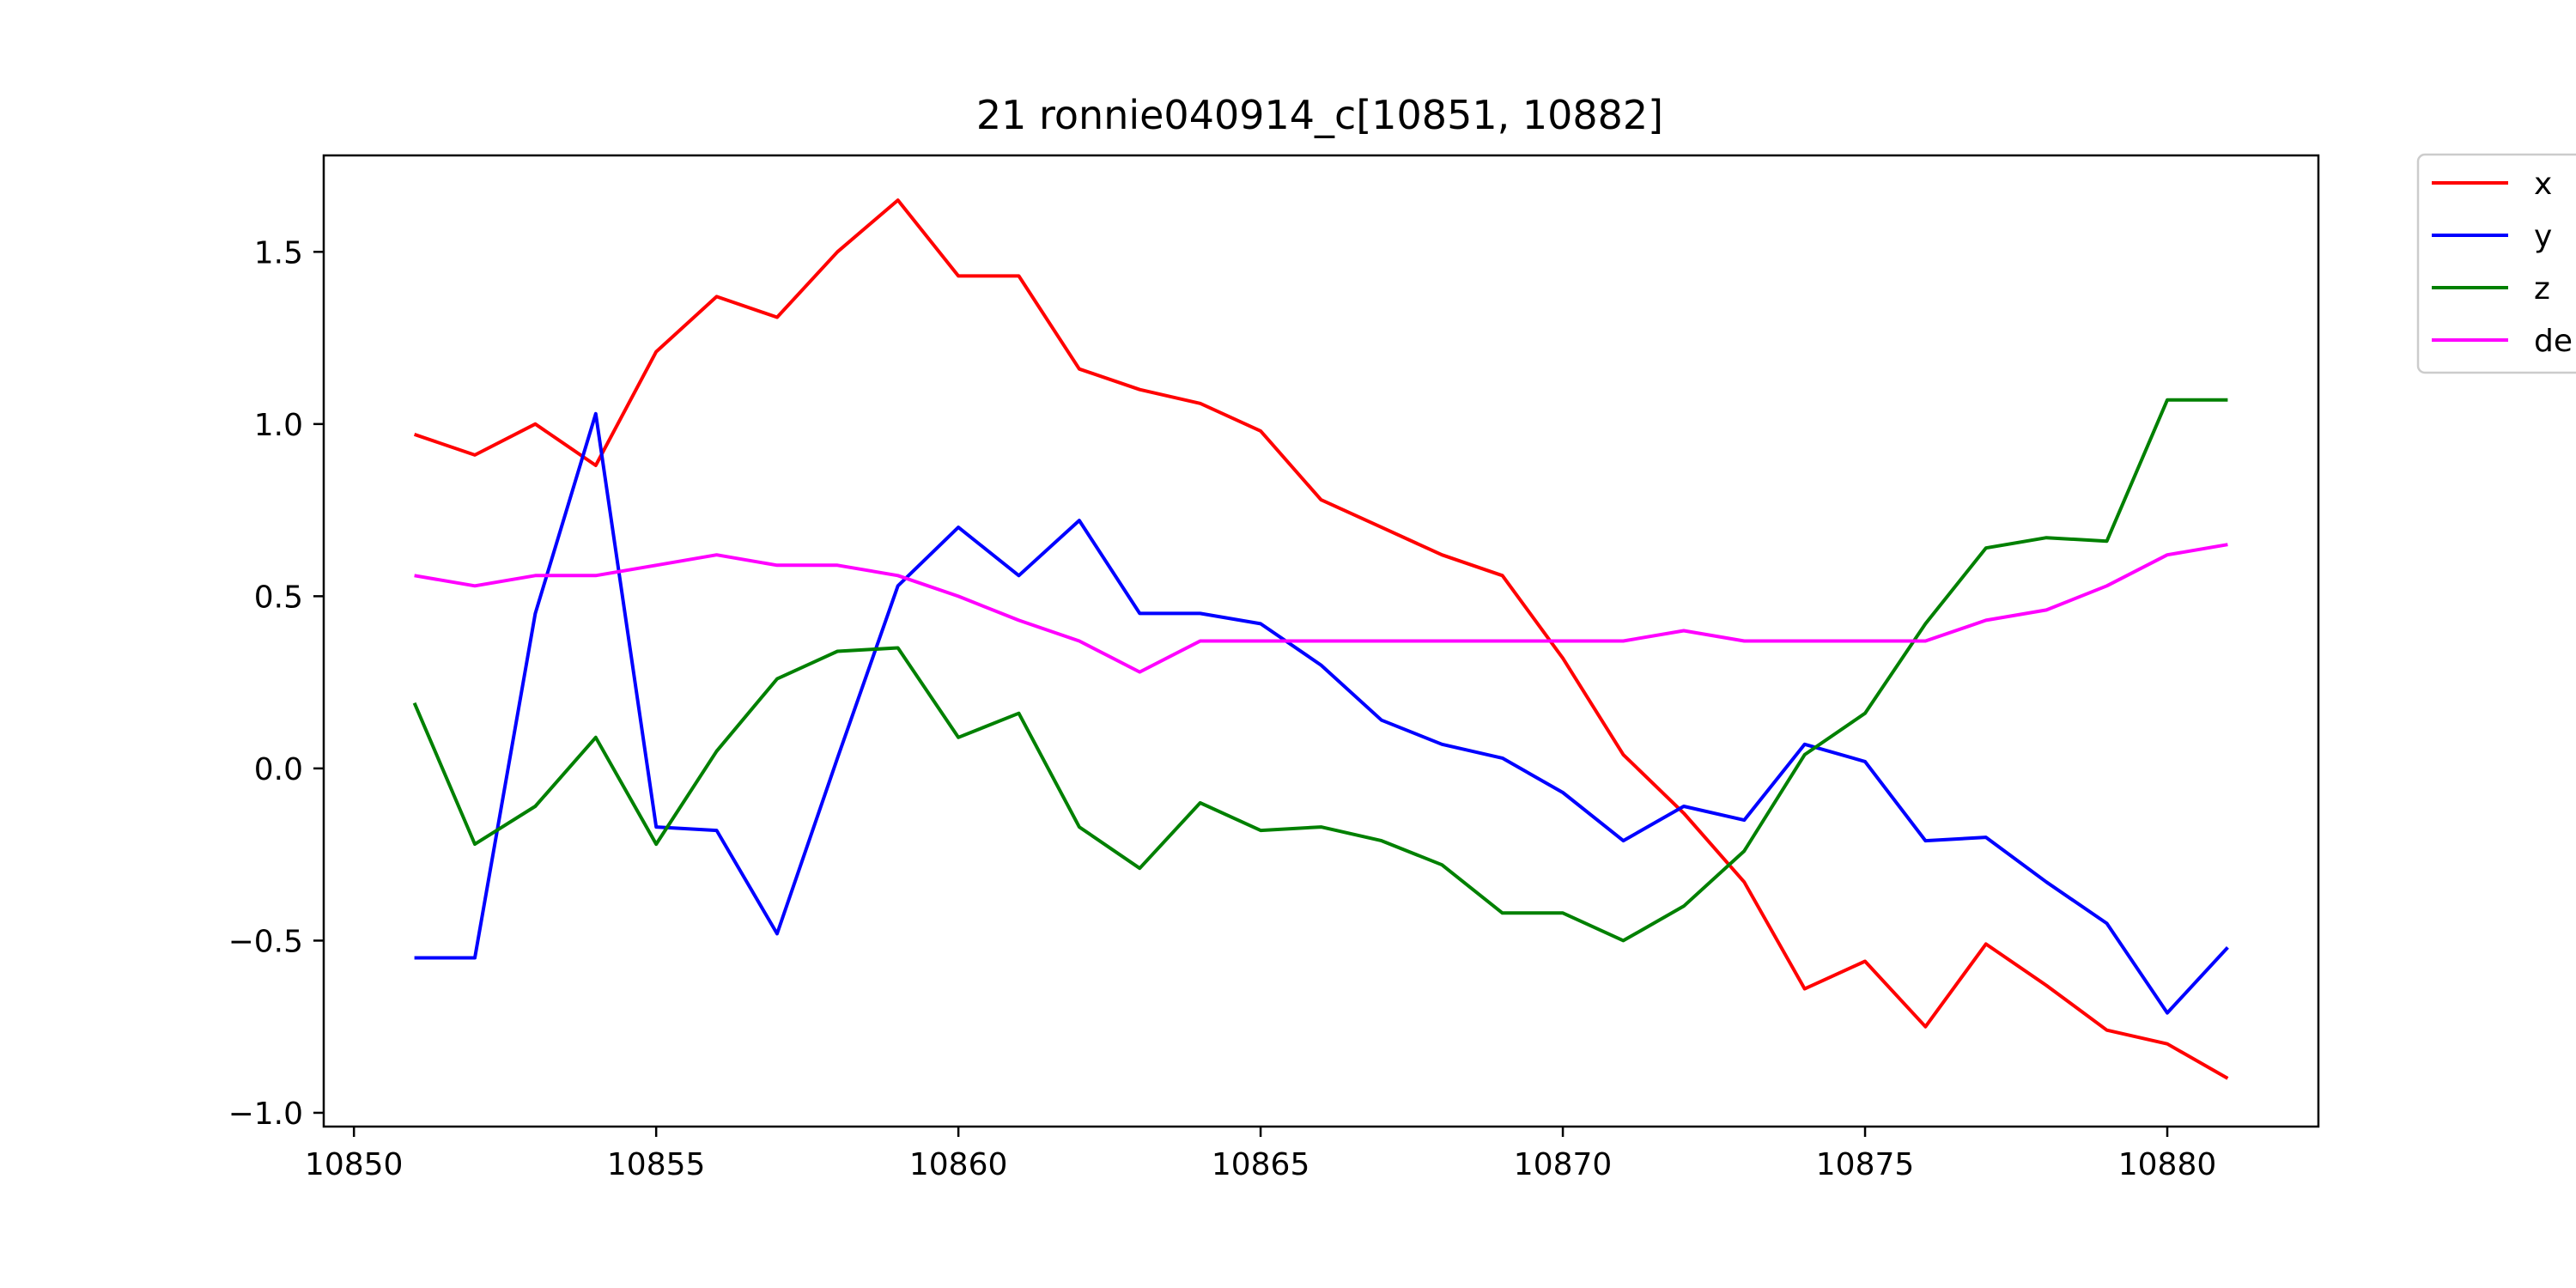  What do you see at coordinates (2543, 237) in the screenshot?
I see `legend-label-y: y` at bounding box center [2543, 237].